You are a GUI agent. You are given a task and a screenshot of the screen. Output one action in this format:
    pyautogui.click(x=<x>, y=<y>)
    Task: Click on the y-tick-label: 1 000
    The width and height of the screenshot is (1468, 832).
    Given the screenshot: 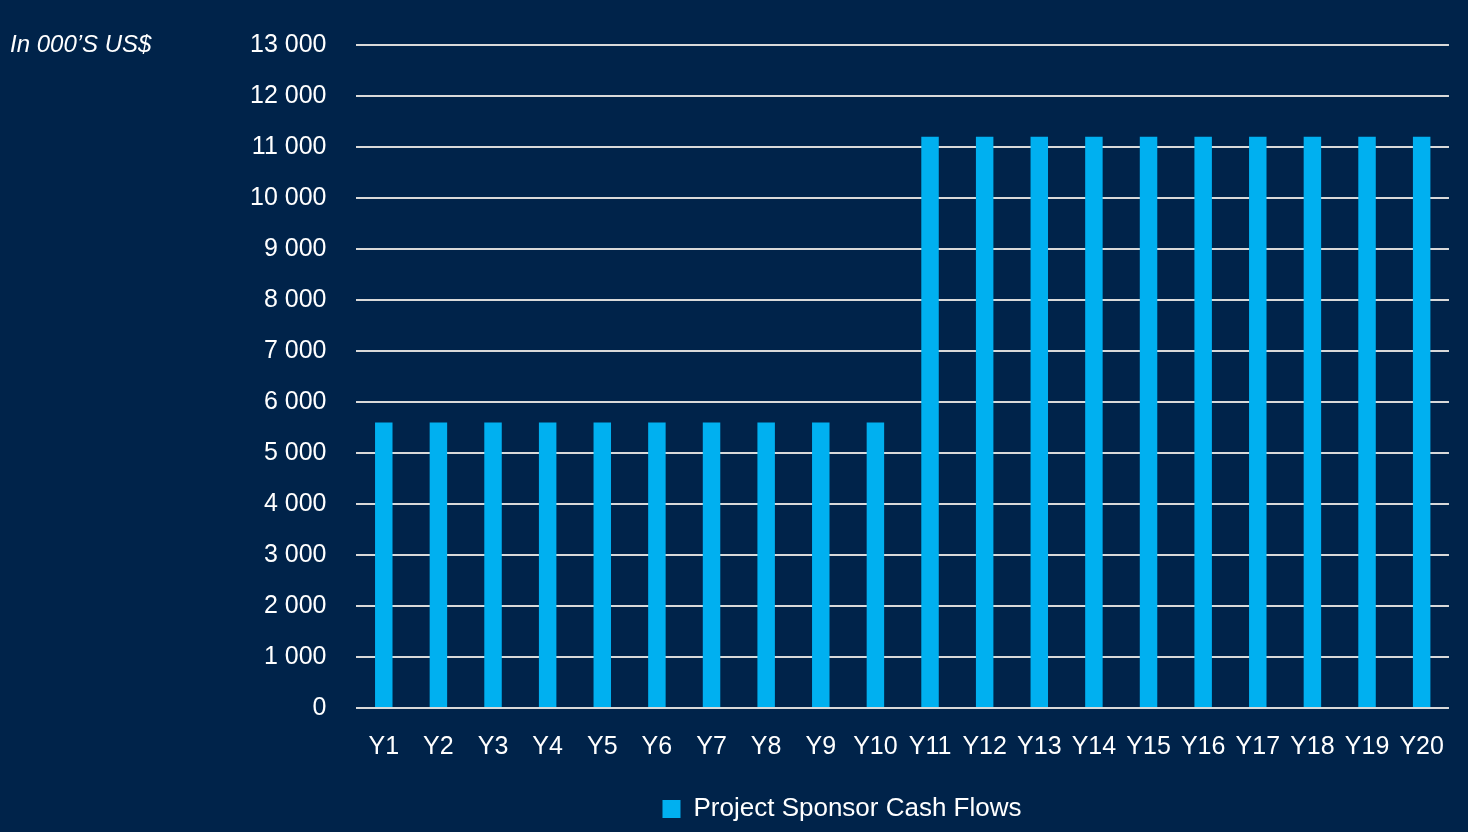 What is the action you would take?
    pyautogui.click(x=295, y=654)
    